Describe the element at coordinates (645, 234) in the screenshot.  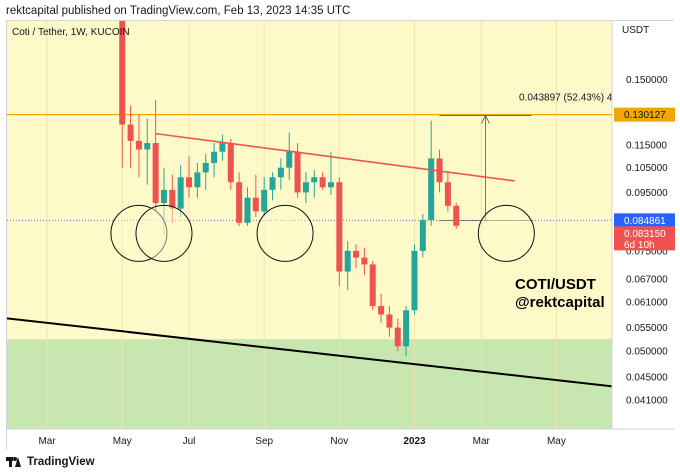
I see `current-price-tag-label: 0.083150` at that location.